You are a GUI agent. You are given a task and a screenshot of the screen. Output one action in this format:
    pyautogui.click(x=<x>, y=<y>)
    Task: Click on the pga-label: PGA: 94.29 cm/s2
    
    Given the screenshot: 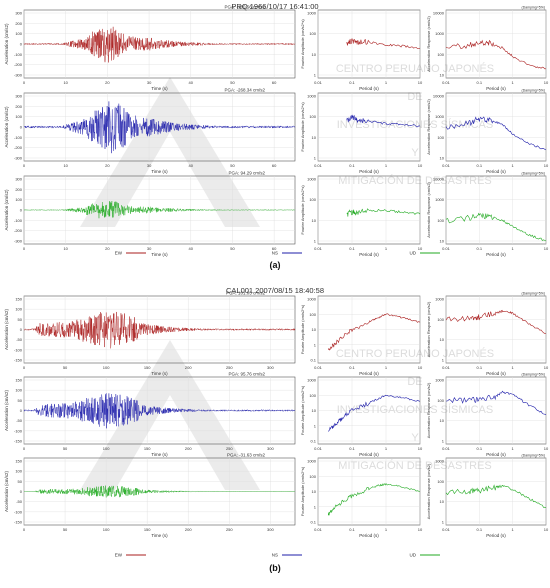 What is the action you would take?
    pyautogui.click(x=246, y=173)
    